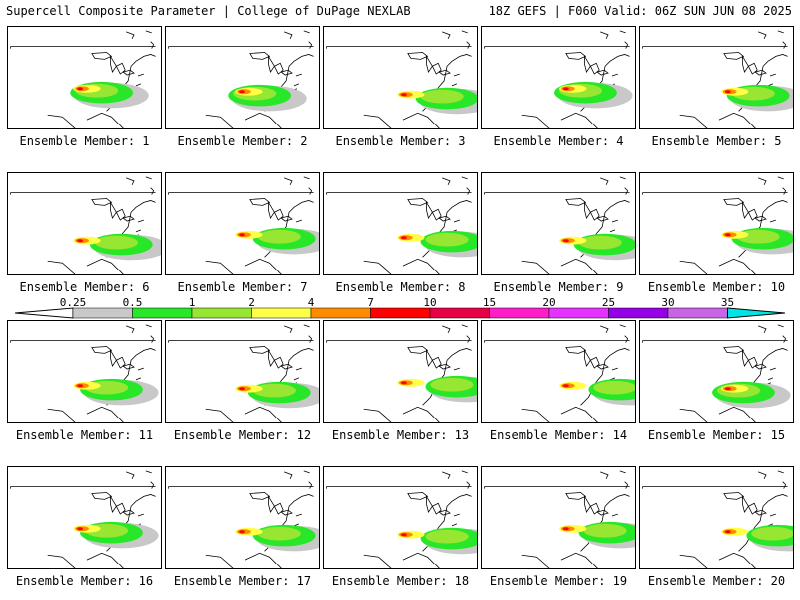  I want to click on ensemble-member-label: Ensemble Member: 14, so click(558, 435).